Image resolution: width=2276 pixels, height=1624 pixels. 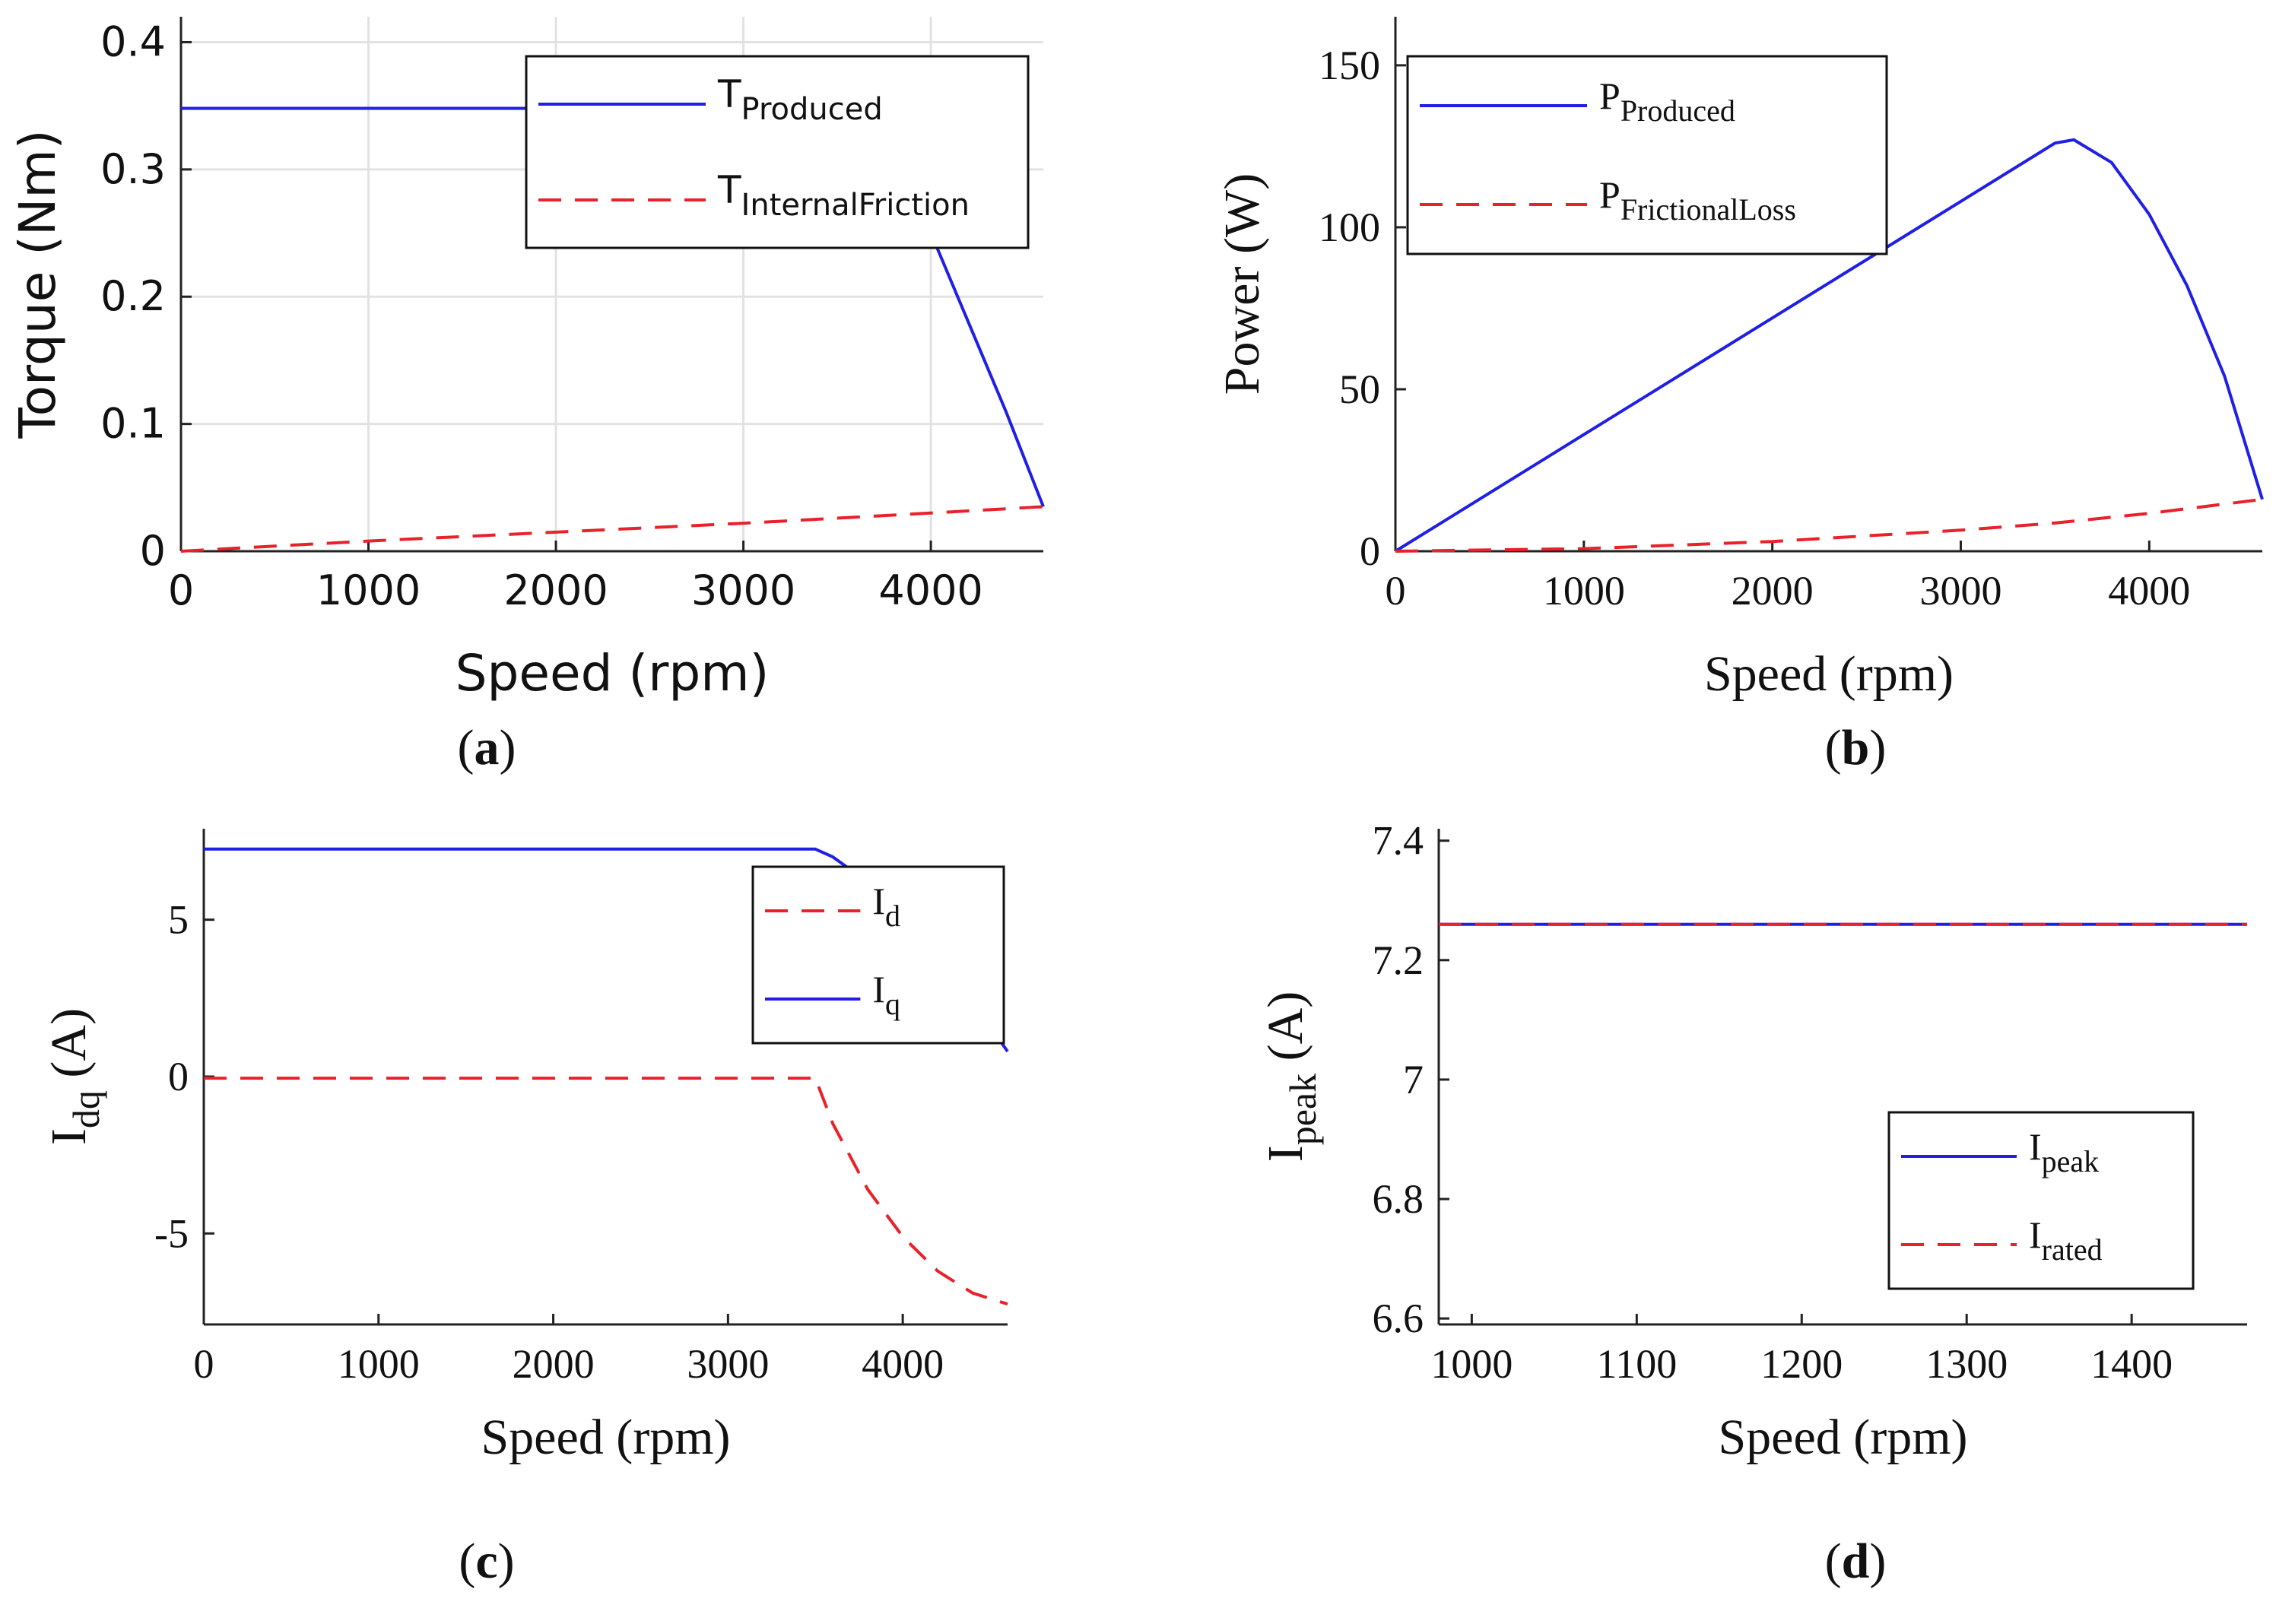 I want to click on panel-caption: (b), so click(x=1856, y=748).